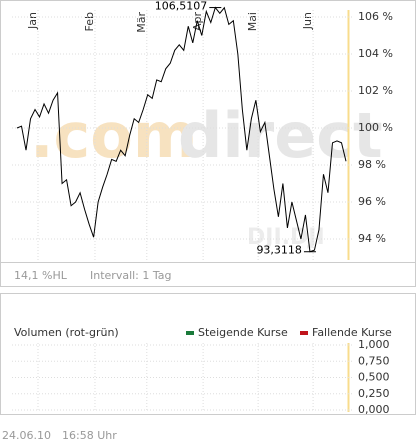 The width and height of the screenshot is (417, 443). I want to click on x-tick-label: Feb, so click(89, 21).